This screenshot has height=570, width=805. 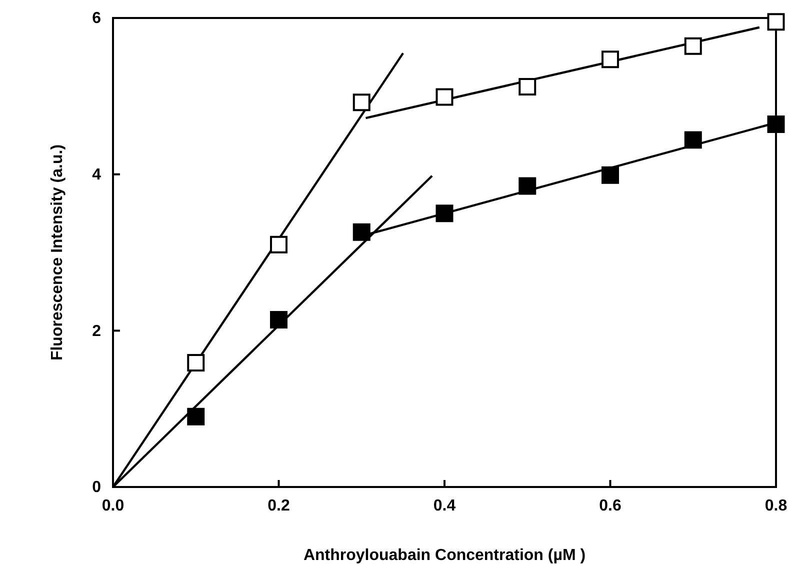 What do you see at coordinates (444, 555) in the screenshot?
I see `x-axis-title: Anthroylouabain Concentration (µM )` at bounding box center [444, 555].